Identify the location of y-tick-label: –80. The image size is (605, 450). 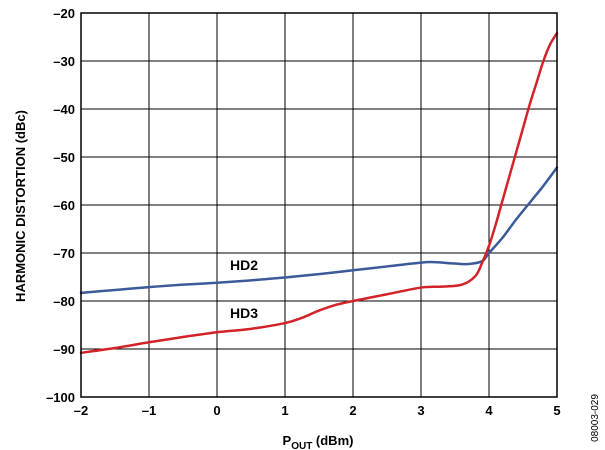
(64, 301).